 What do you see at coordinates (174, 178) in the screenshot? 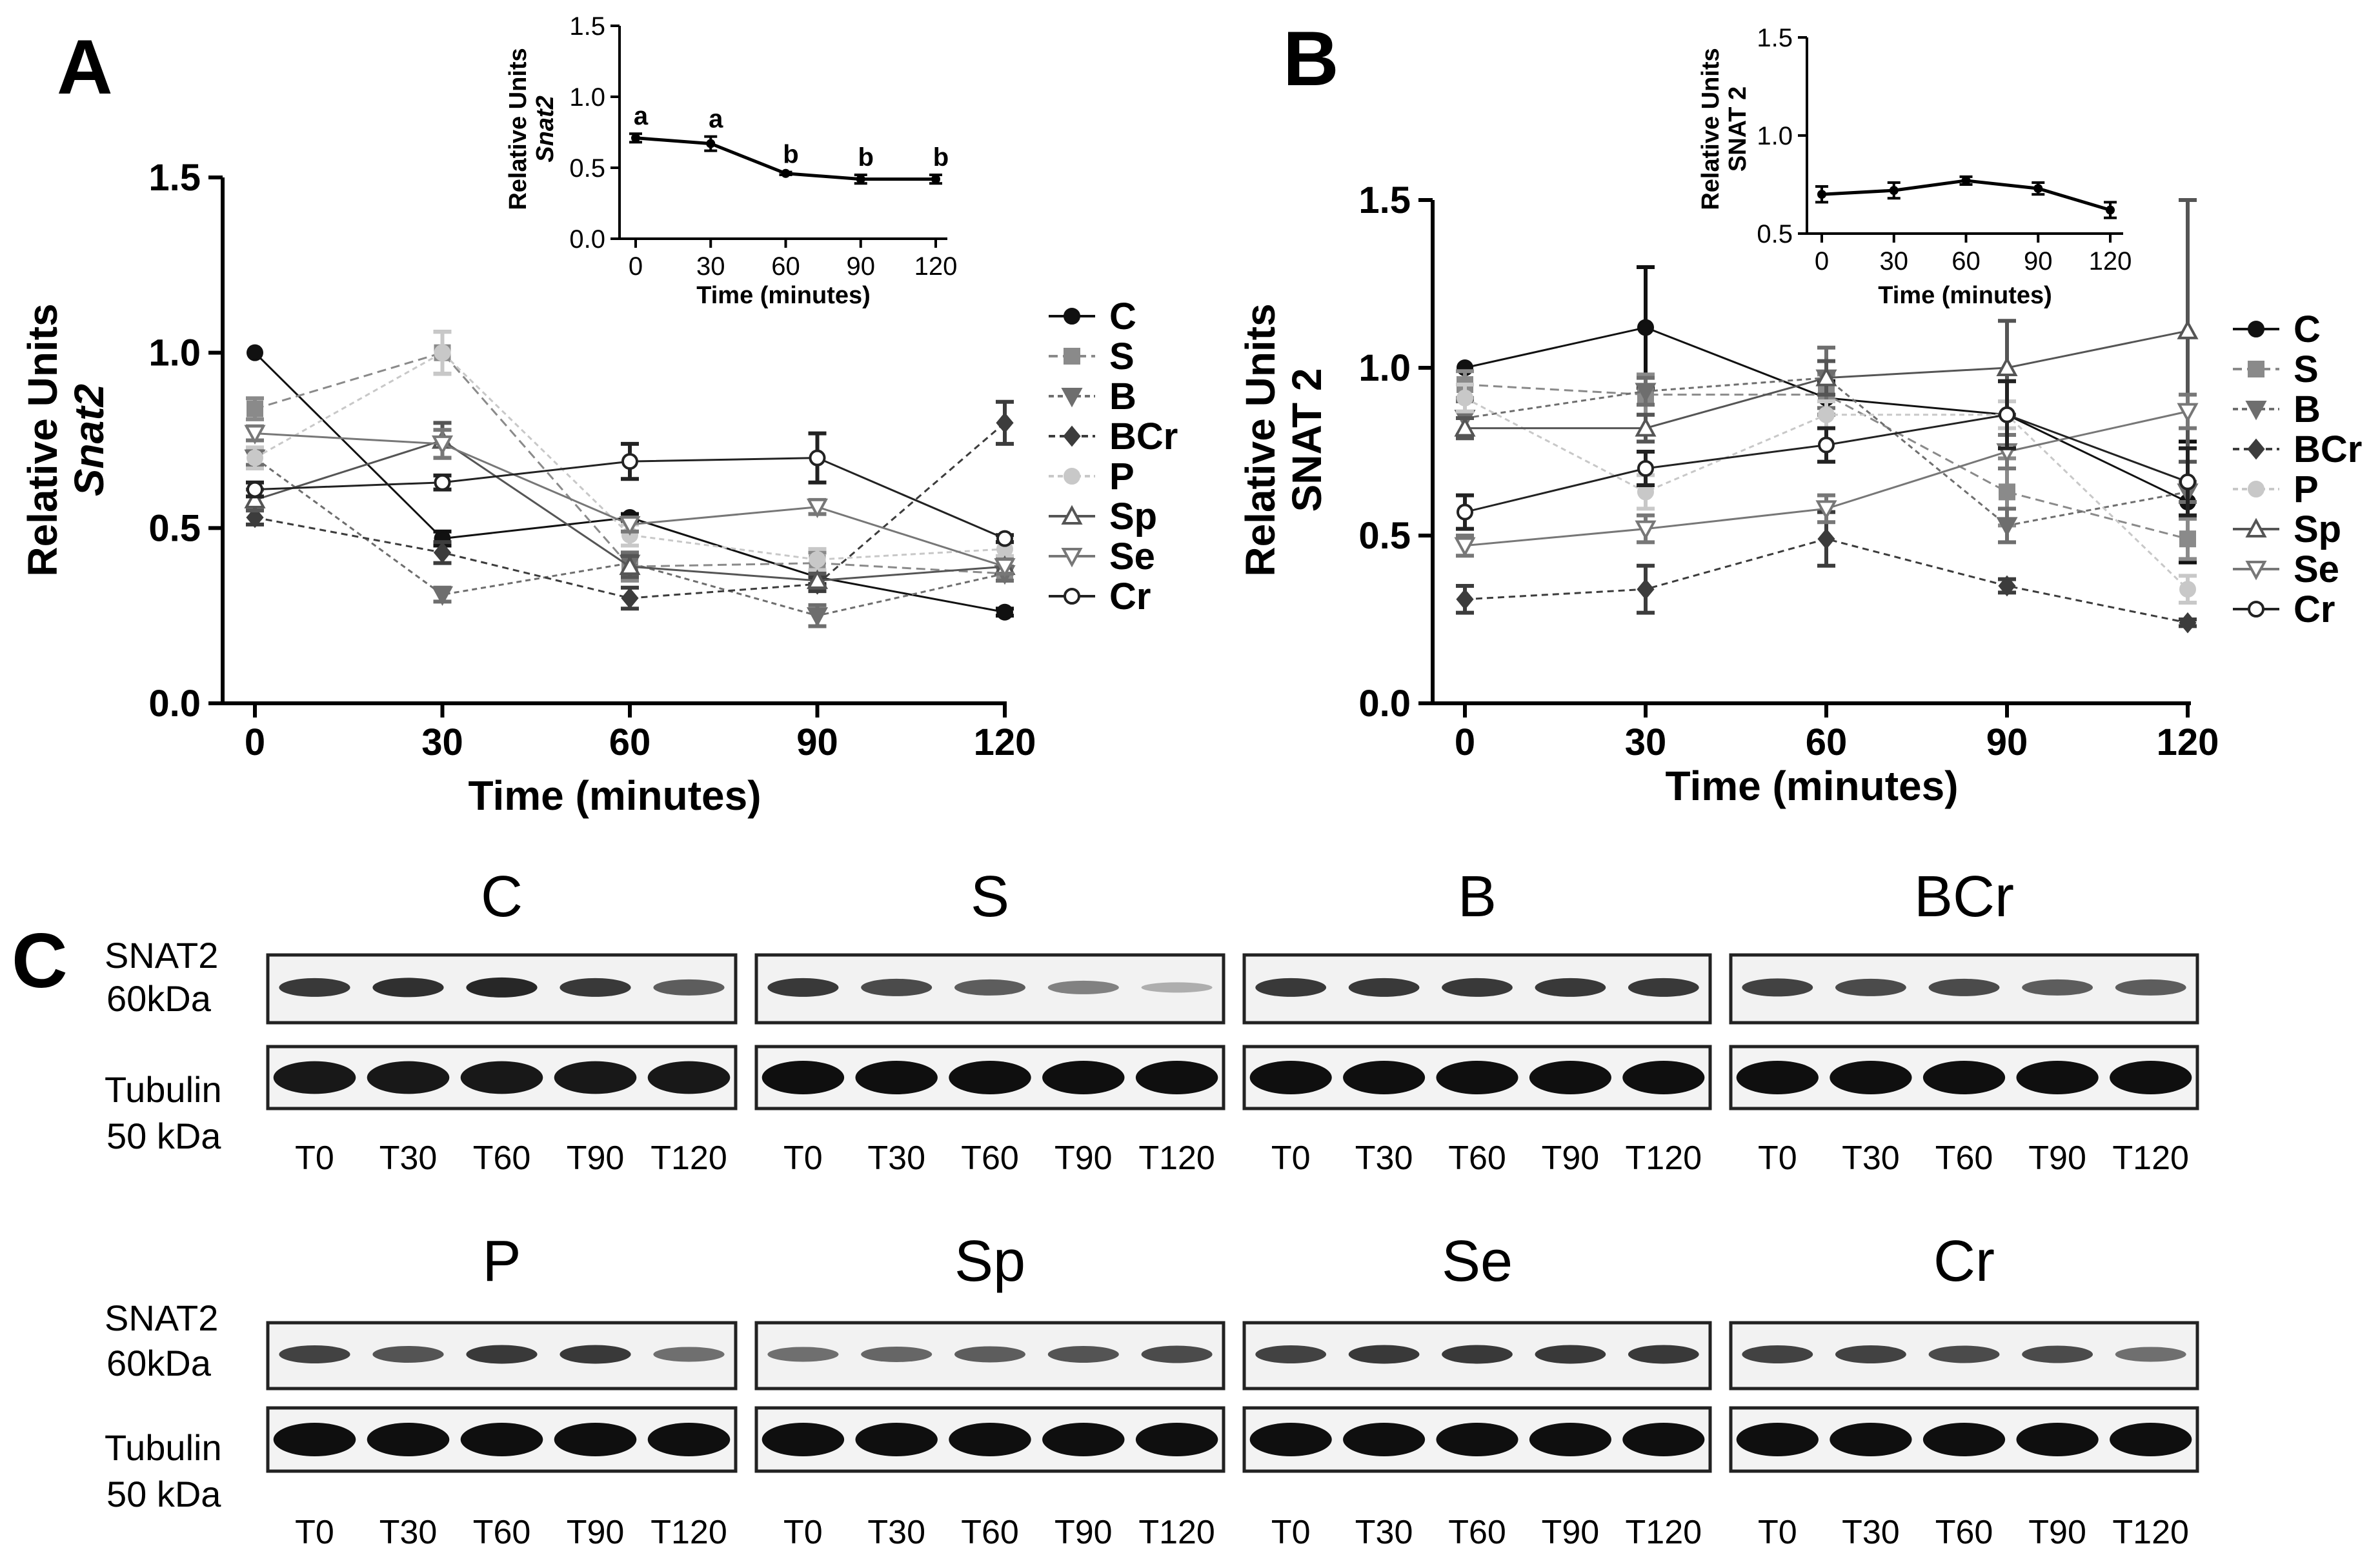
I see `y-tick-label: 1.5` at bounding box center [174, 178].